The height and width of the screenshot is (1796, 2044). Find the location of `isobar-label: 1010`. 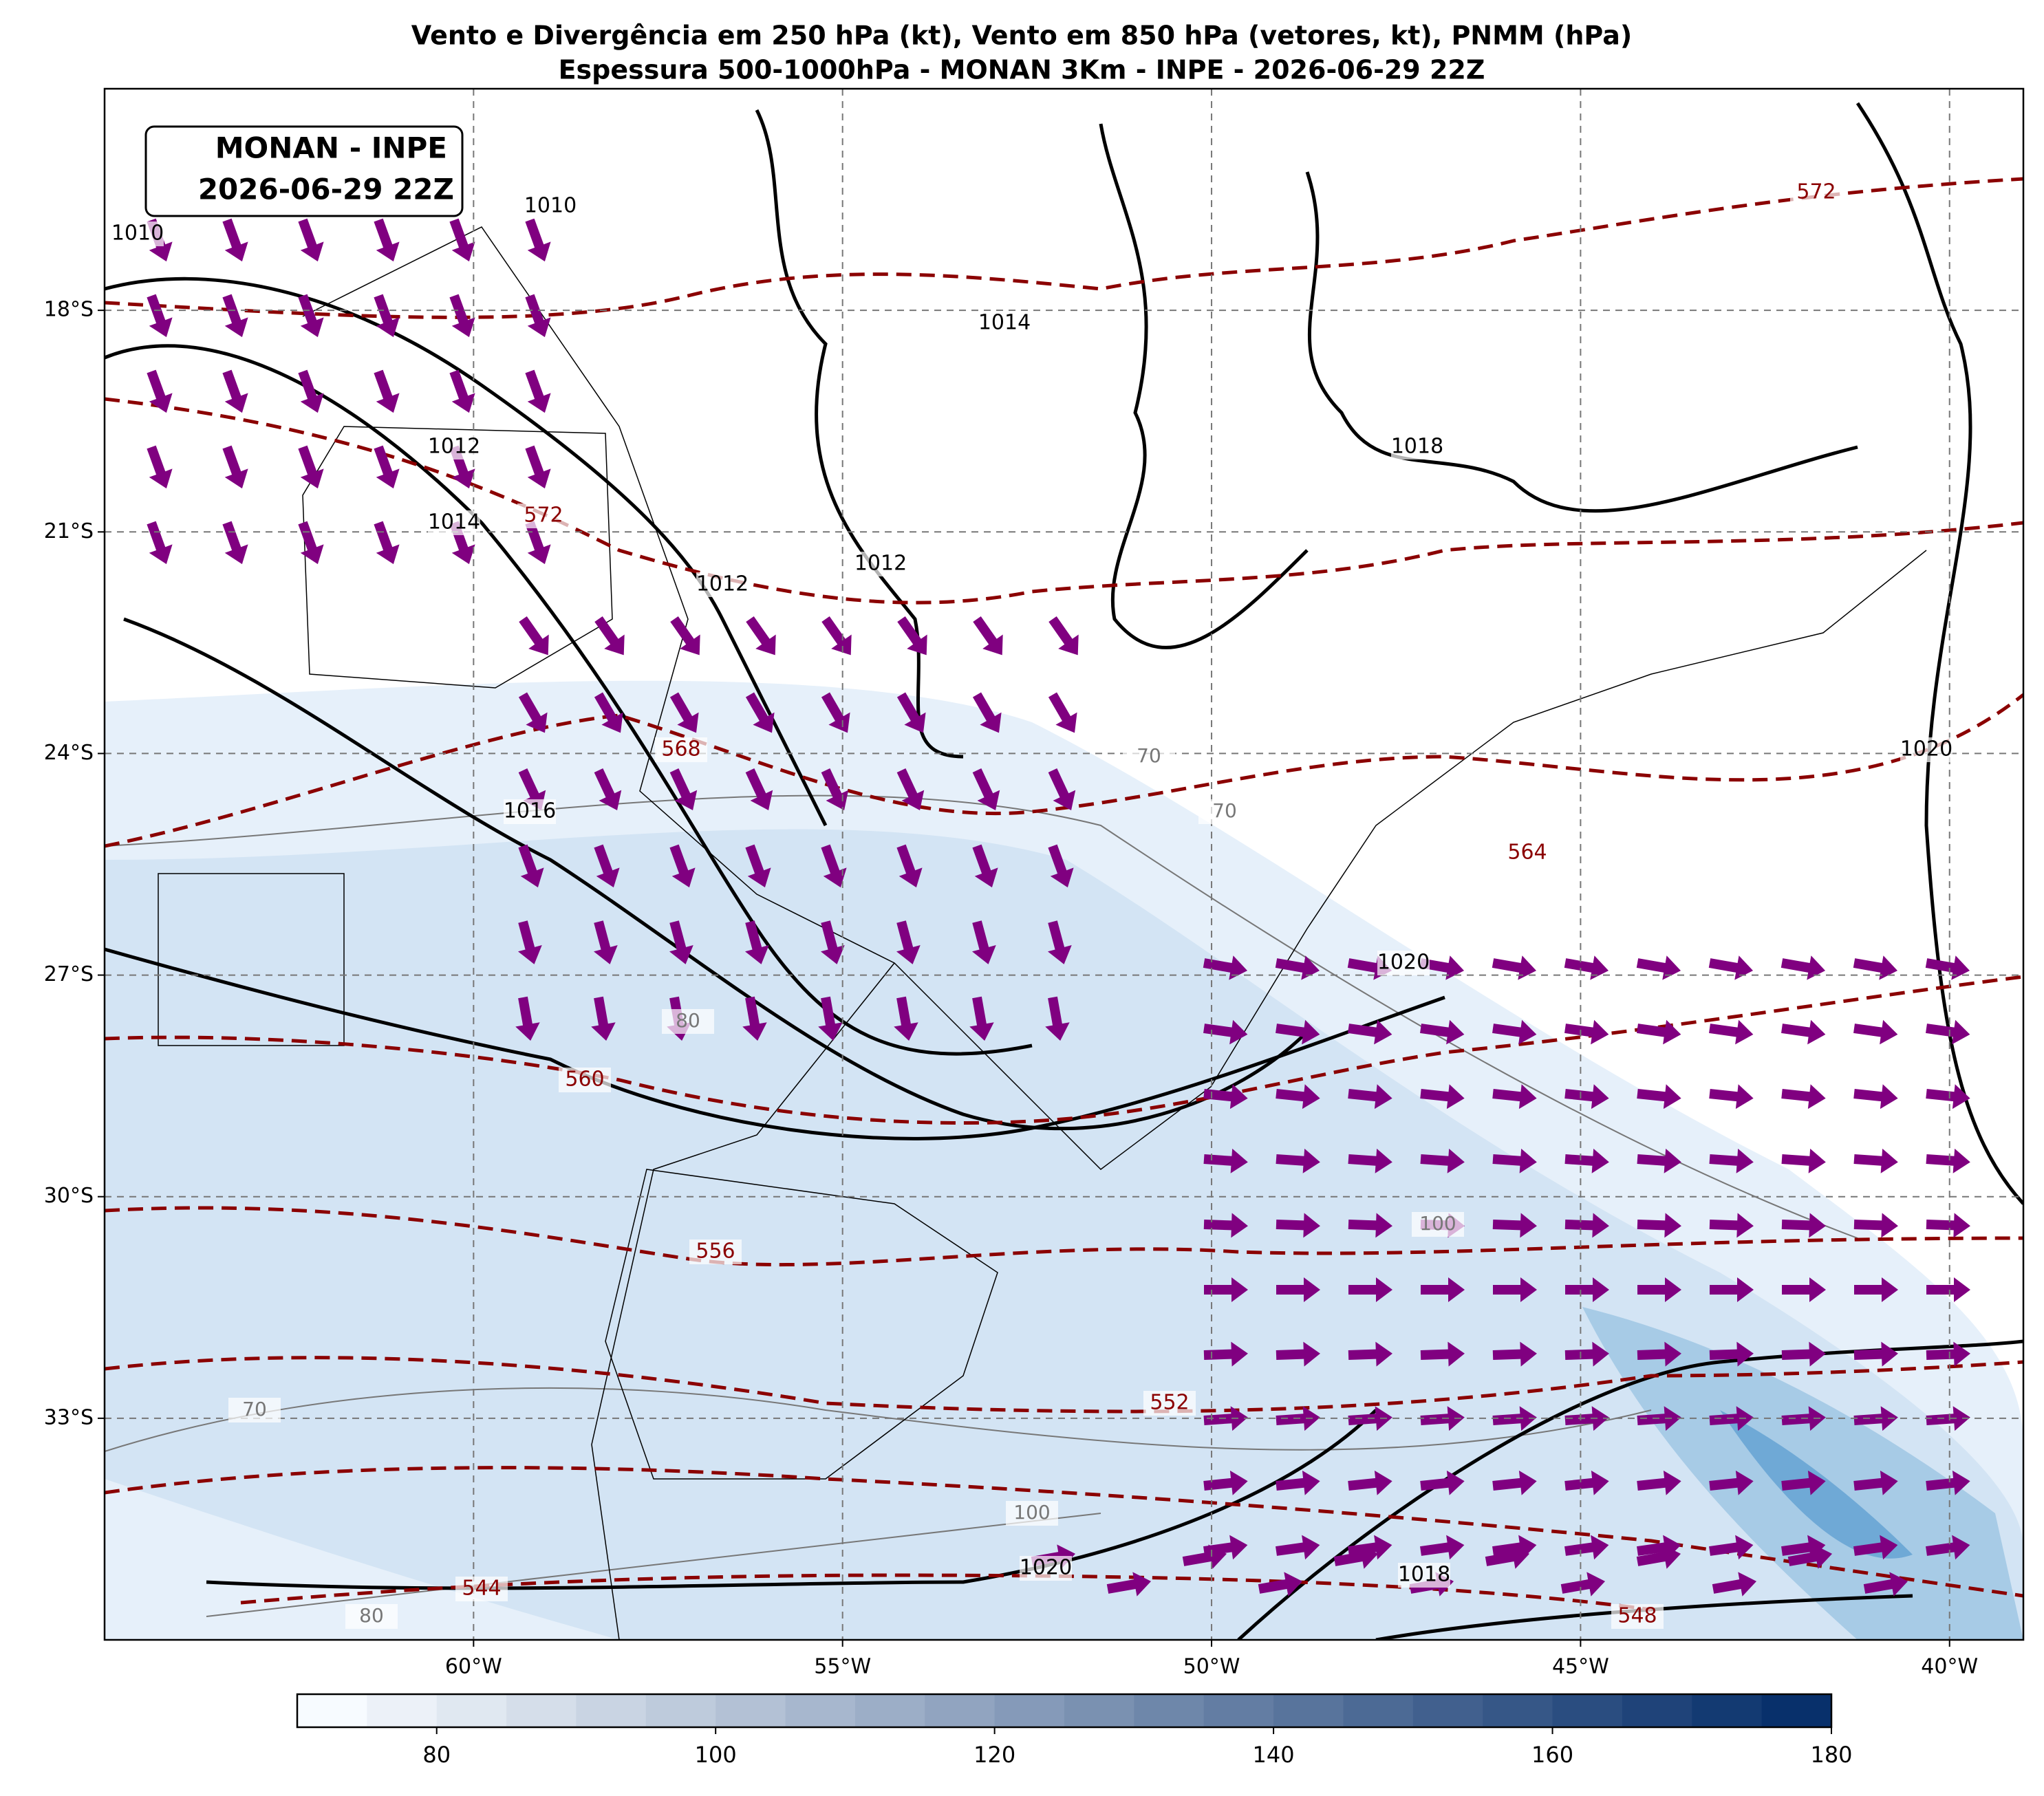

isobar-label: 1010 is located at coordinates (137, 233).